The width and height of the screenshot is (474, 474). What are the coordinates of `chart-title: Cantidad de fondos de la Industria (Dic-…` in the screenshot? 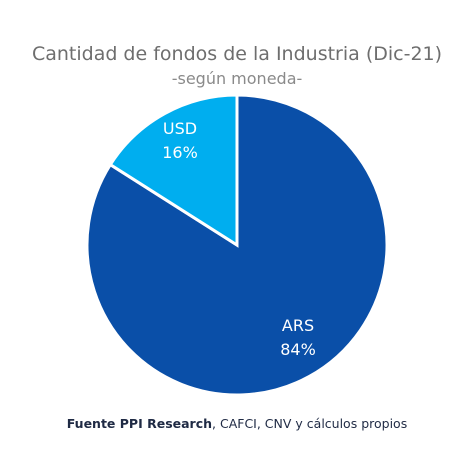 It's located at (237, 54).